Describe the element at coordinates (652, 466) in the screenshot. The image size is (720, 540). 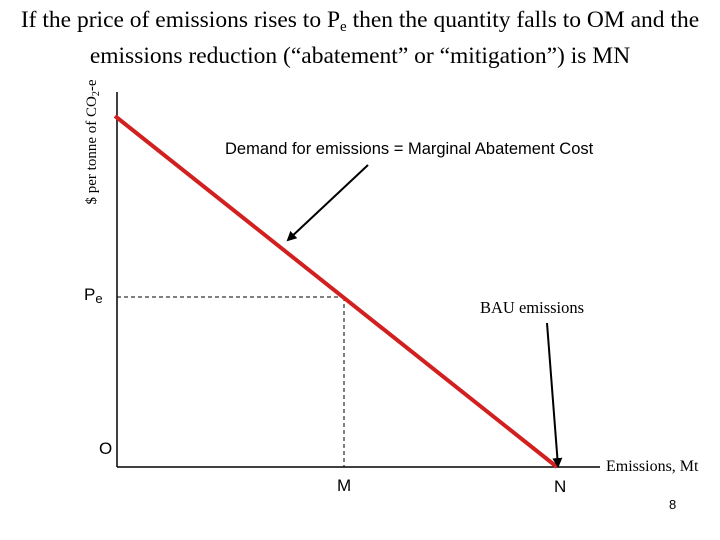
I see `x-axis-label: Emissions, Mt` at that location.